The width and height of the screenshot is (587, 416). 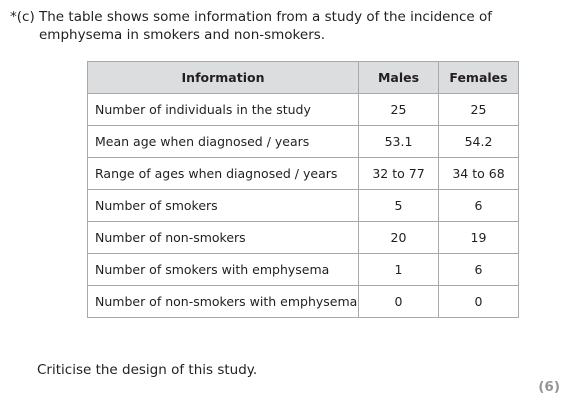 What do you see at coordinates (398, 301) in the screenshot?
I see `cell-males: 0` at bounding box center [398, 301].